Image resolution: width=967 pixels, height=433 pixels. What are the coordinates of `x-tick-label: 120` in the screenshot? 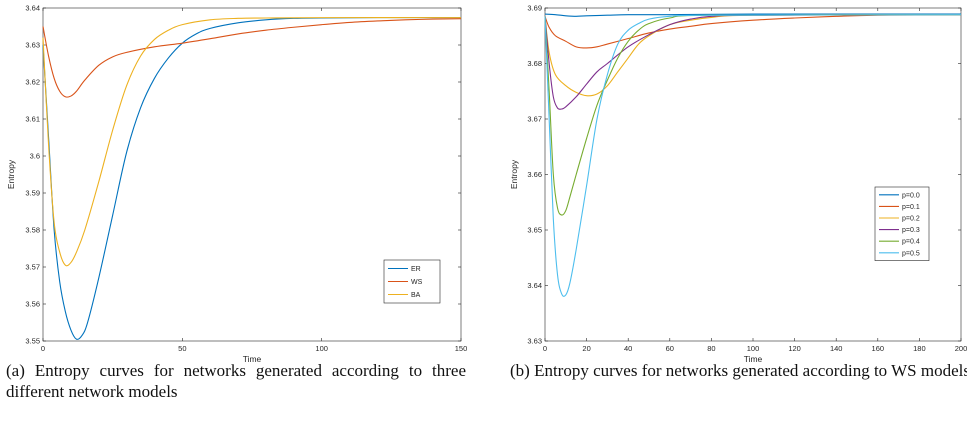 It's located at (794, 348).